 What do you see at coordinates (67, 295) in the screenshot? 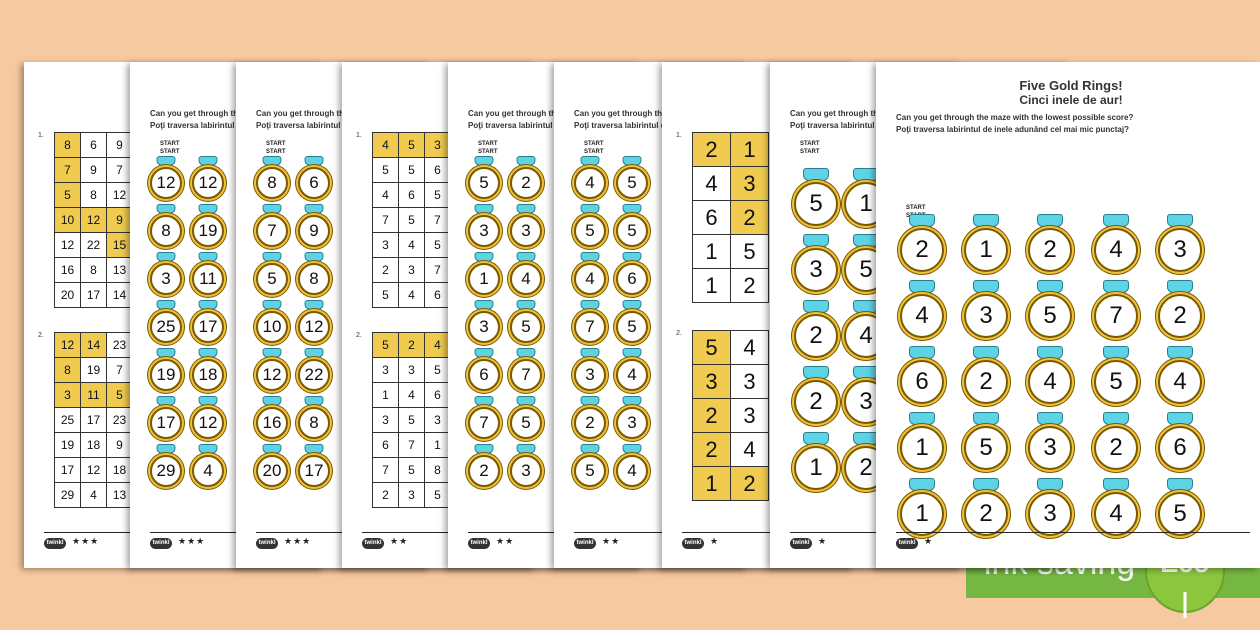
I see `grid-cell: 20` at bounding box center [67, 295].